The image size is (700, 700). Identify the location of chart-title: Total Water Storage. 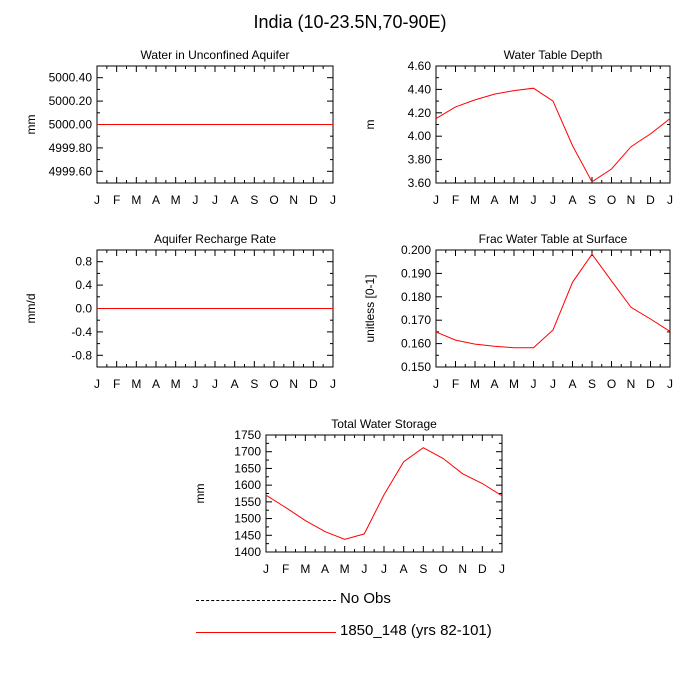
(384, 424).